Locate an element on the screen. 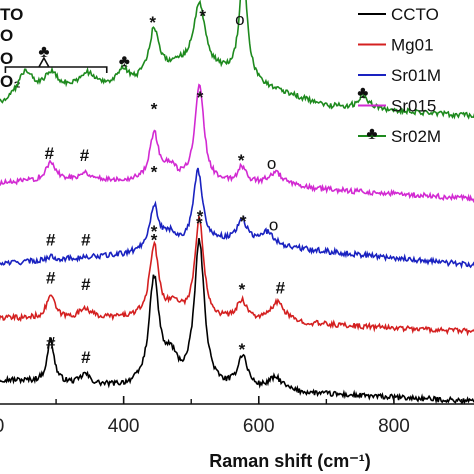  peak-marker-25: # is located at coordinates (86, 357).